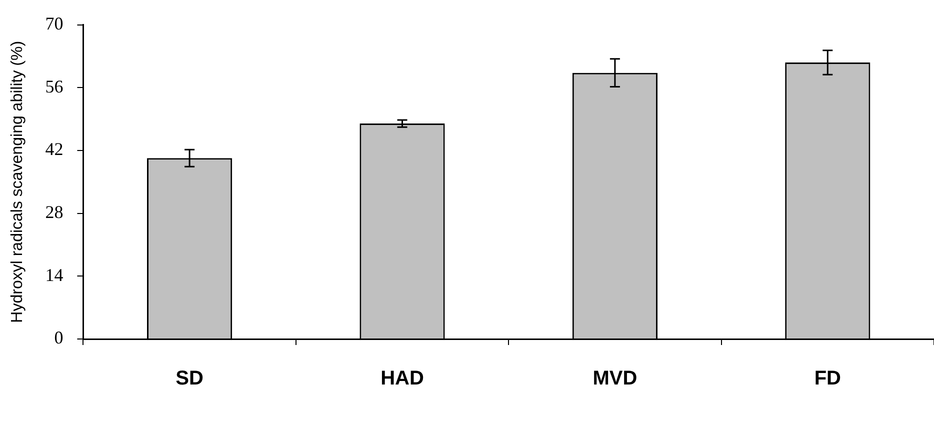 This screenshot has width=934, height=421. What do you see at coordinates (59, 338) in the screenshot?
I see `y-tick-label: 0` at bounding box center [59, 338].